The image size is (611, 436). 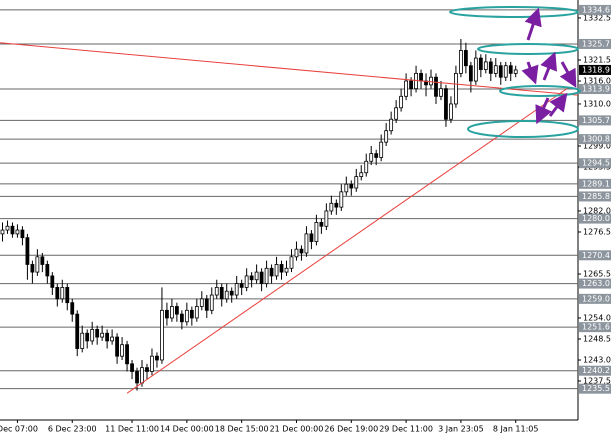 I want to click on x-tick-label: 3 Jan 23:05, so click(x=461, y=429).